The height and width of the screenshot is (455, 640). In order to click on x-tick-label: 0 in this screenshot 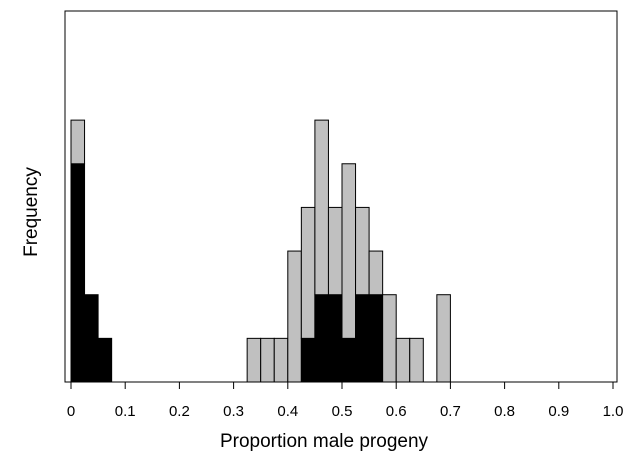, I will do `click(71, 411)`.